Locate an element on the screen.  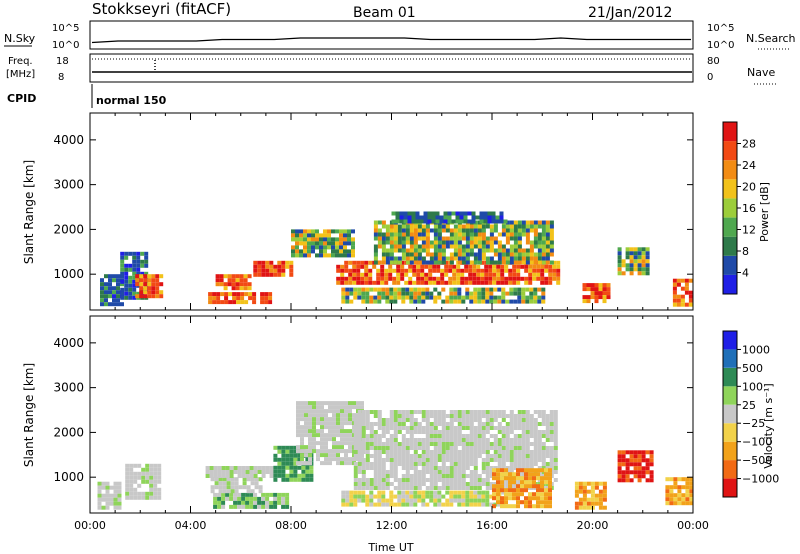
colorbar-tick-label: 24 is located at coordinates (749, 165).